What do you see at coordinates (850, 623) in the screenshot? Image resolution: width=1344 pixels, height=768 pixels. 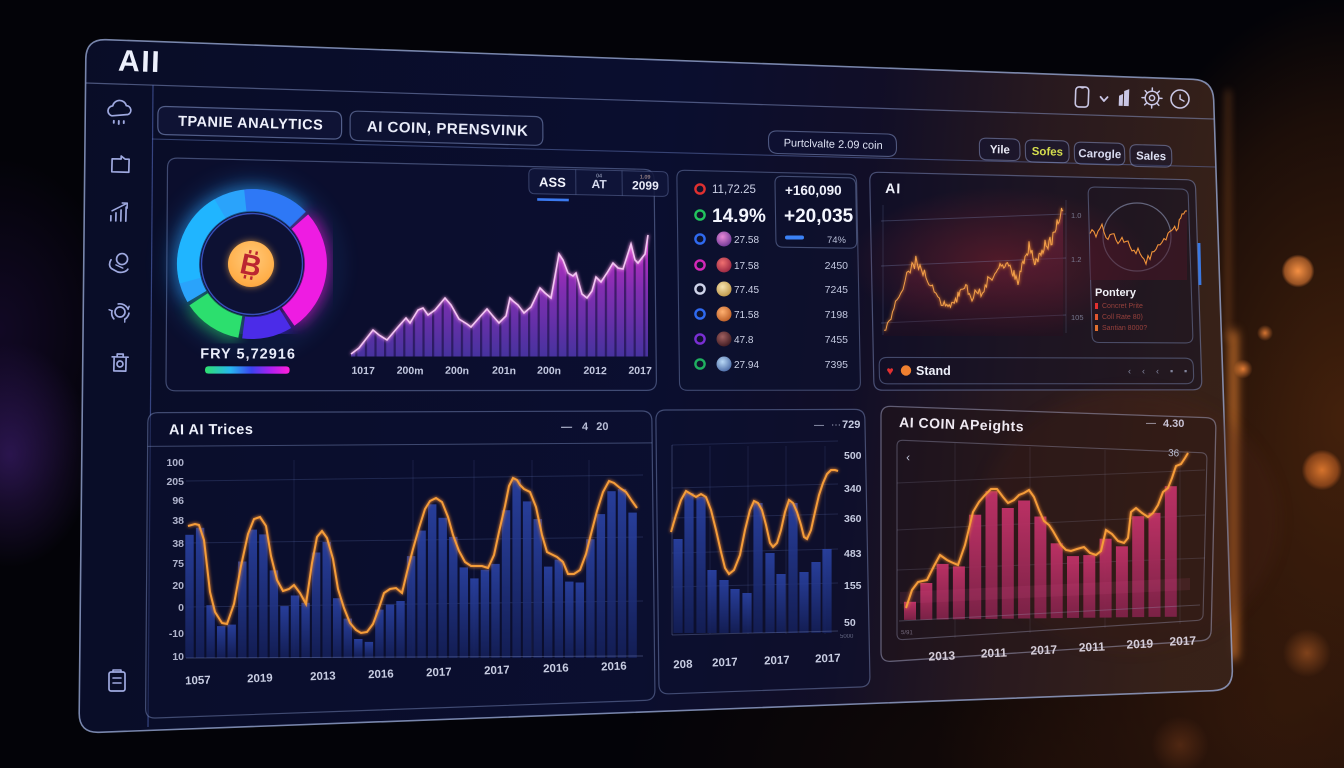 I see `svg-text: 50` at bounding box center [850, 623].